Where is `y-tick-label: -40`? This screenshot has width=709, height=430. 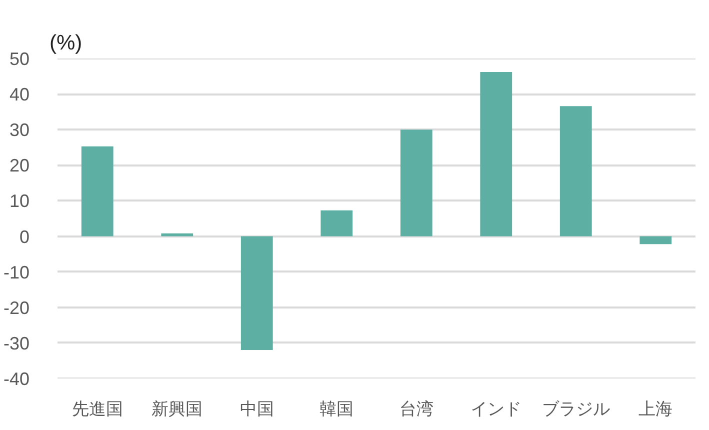 y-tick-label: -40 is located at coordinates (16, 379).